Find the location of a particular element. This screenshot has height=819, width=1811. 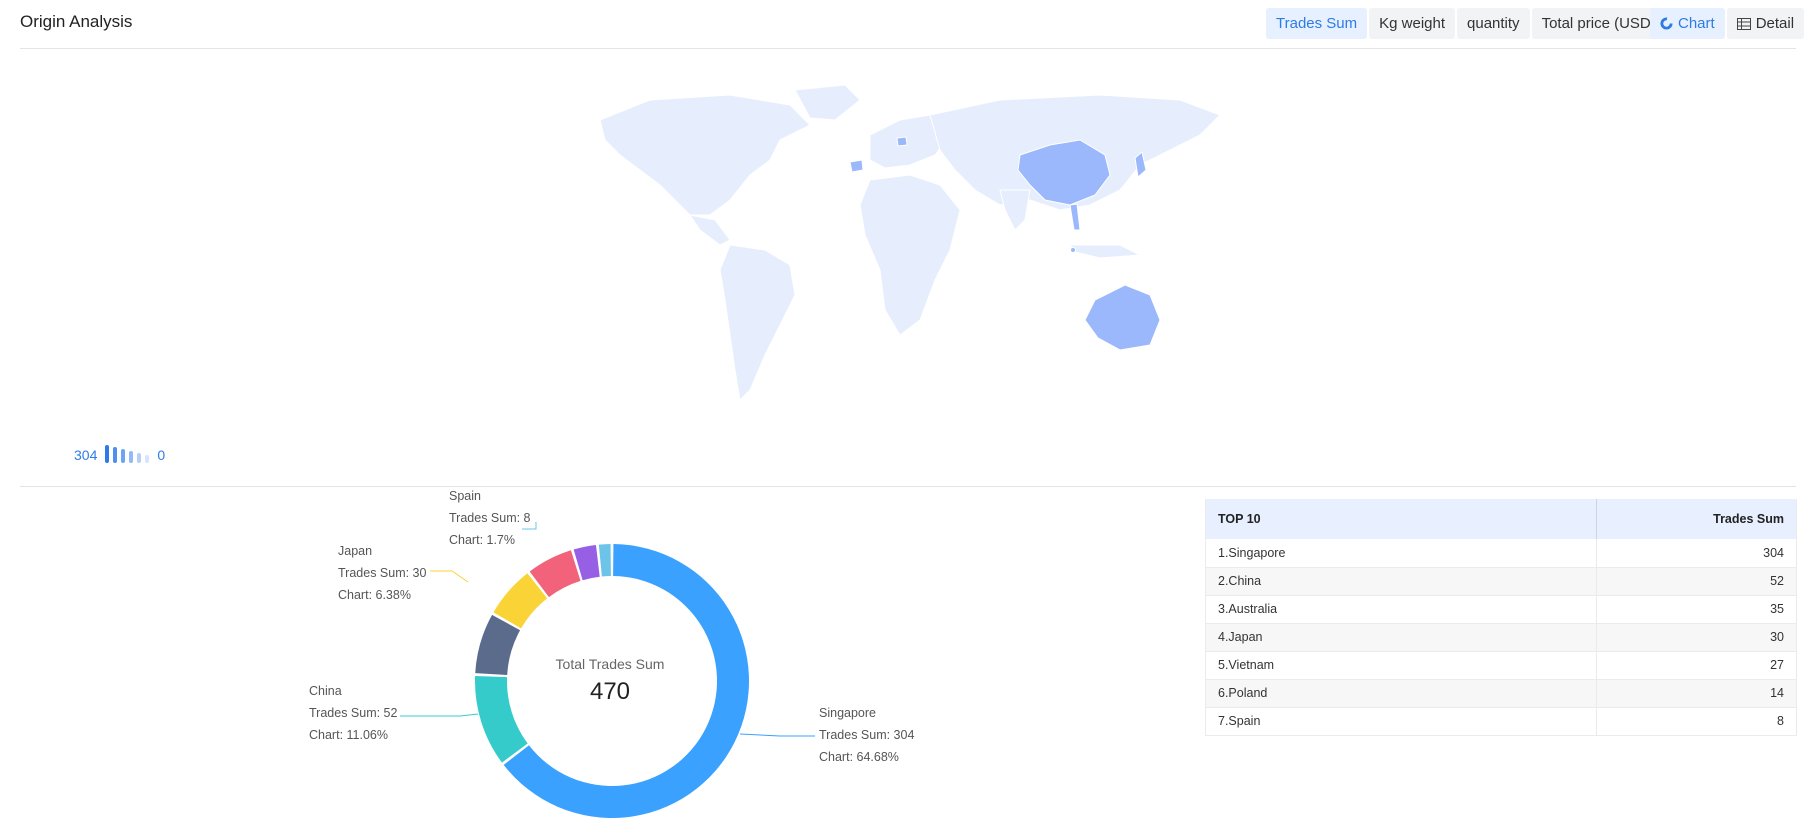

table-row: 7.Spain 8 is located at coordinates (1501, 721).